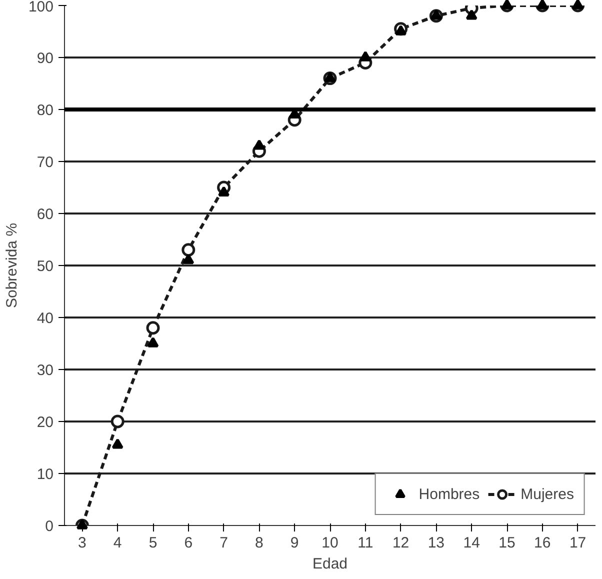 Image resolution: width=602 pixels, height=579 pixels. What do you see at coordinates (45, 266) in the screenshot?
I see `y-tick-label: 50` at bounding box center [45, 266].